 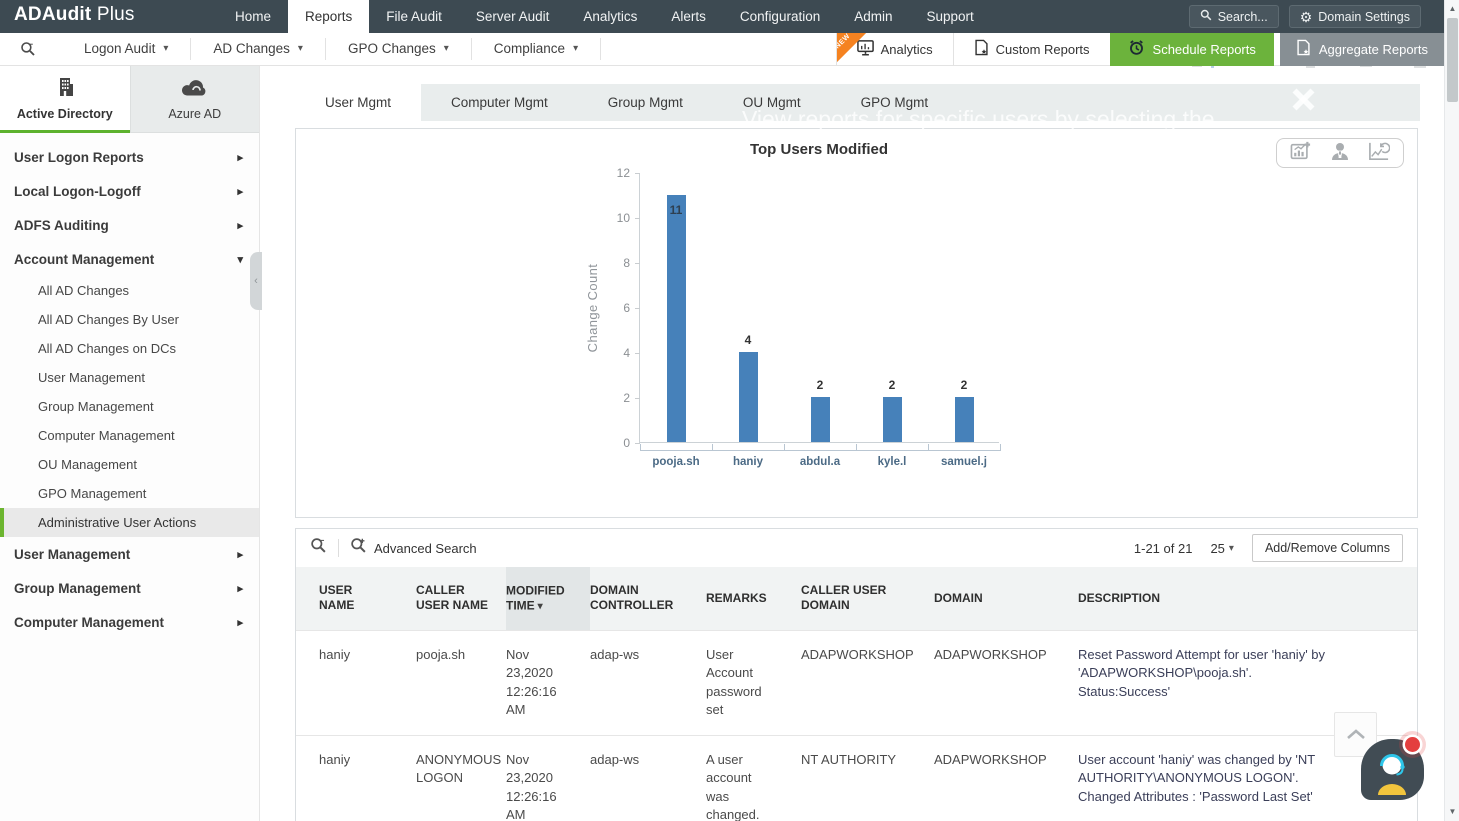 I want to click on scrollbar-up-arrow: ▲, so click(x=1452, y=8).